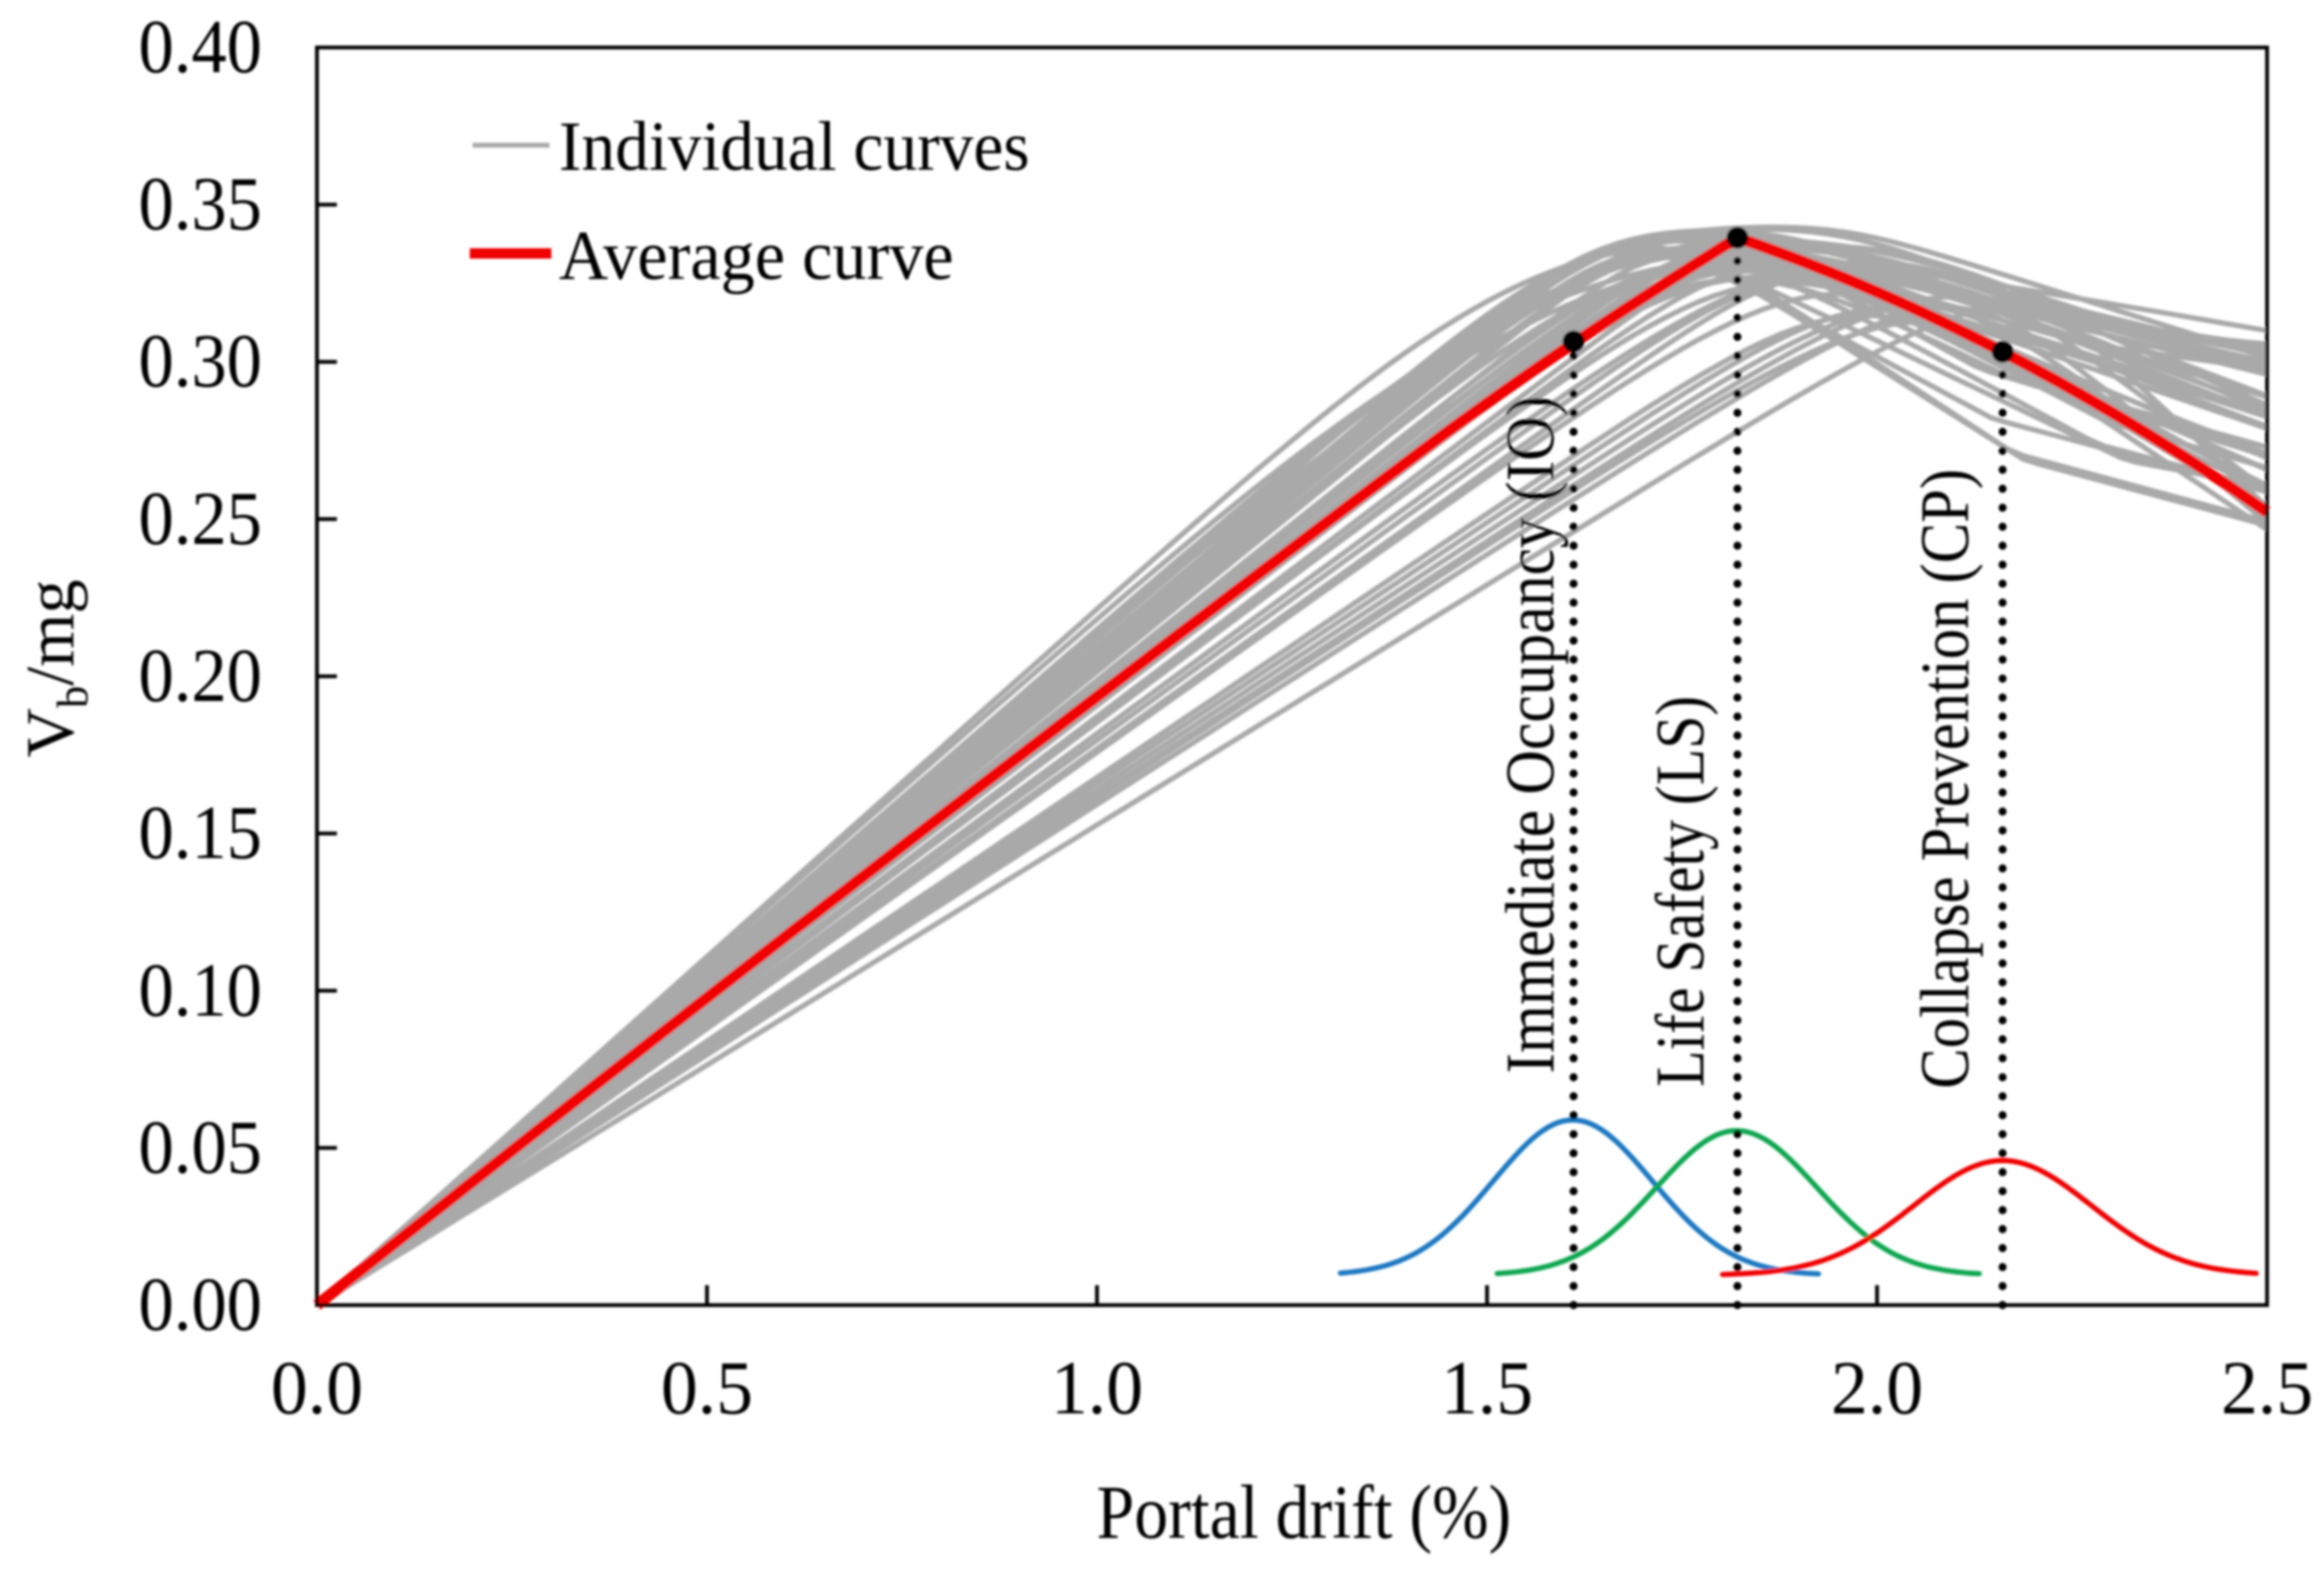 This screenshot has height=1569, width=2324. Describe the element at coordinates (1097, 1388) in the screenshot. I see `svg-text: 1.0` at that location.